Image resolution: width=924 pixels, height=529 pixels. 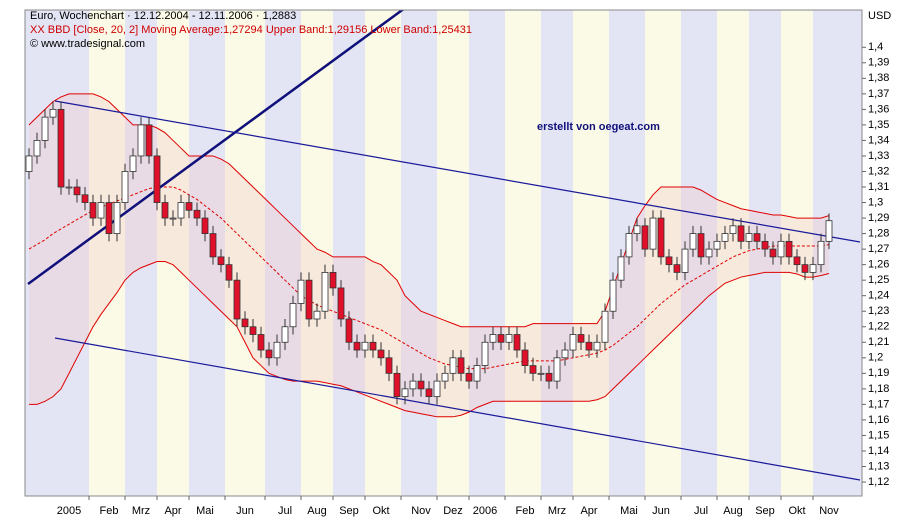 What do you see at coordinates (109, 511) in the screenshot?
I see `x-tick-label: Feb` at bounding box center [109, 511].